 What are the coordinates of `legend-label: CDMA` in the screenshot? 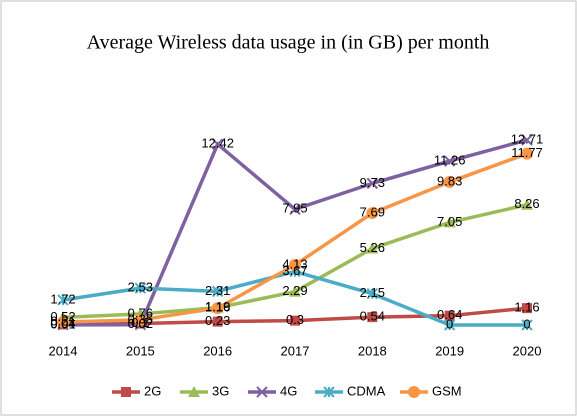 It's located at (366, 390).